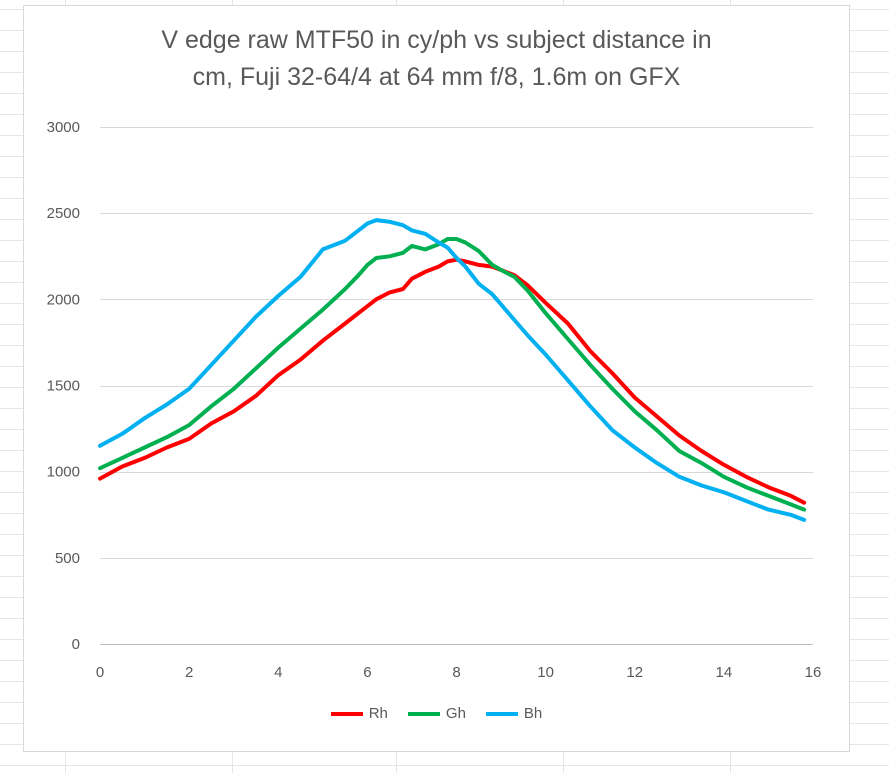 The height and width of the screenshot is (773, 889). Describe the element at coordinates (634, 672) in the screenshot. I see `x-tick-label: 12` at that location.